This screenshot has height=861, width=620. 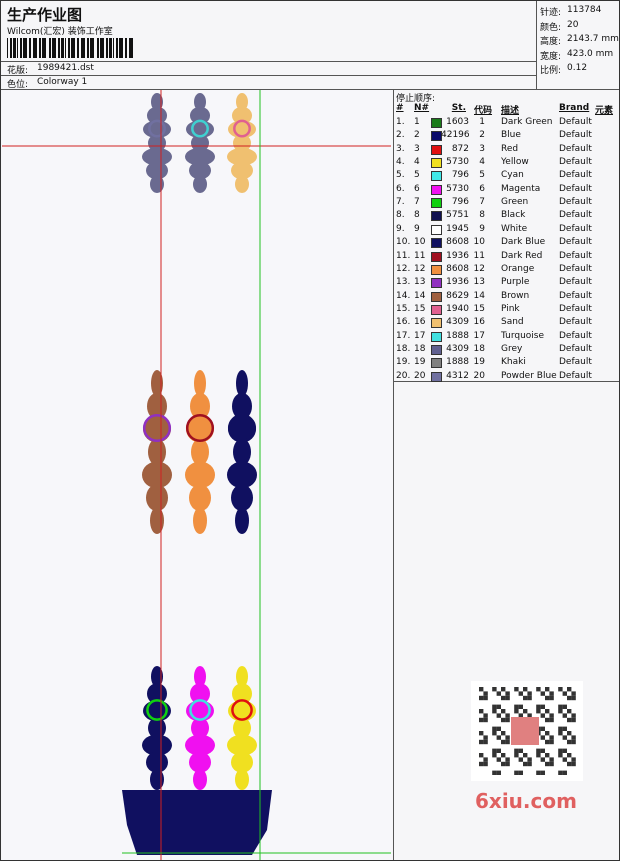 What do you see at coordinates (529, 375) in the screenshot?
I see `description: Powder Blue` at bounding box center [529, 375].